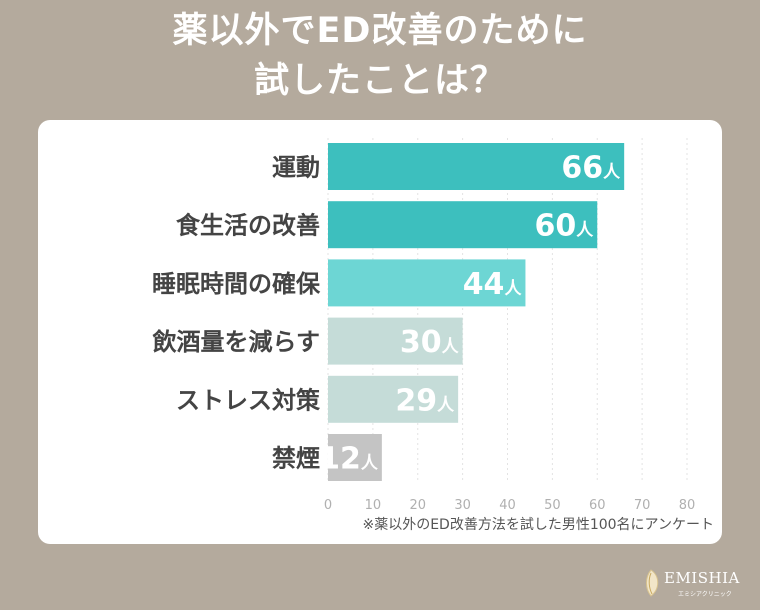 The image size is (760, 610). What do you see at coordinates (235, 342) in the screenshot?
I see `category-label: 飲酒量を減らす` at bounding box center [235, 342].